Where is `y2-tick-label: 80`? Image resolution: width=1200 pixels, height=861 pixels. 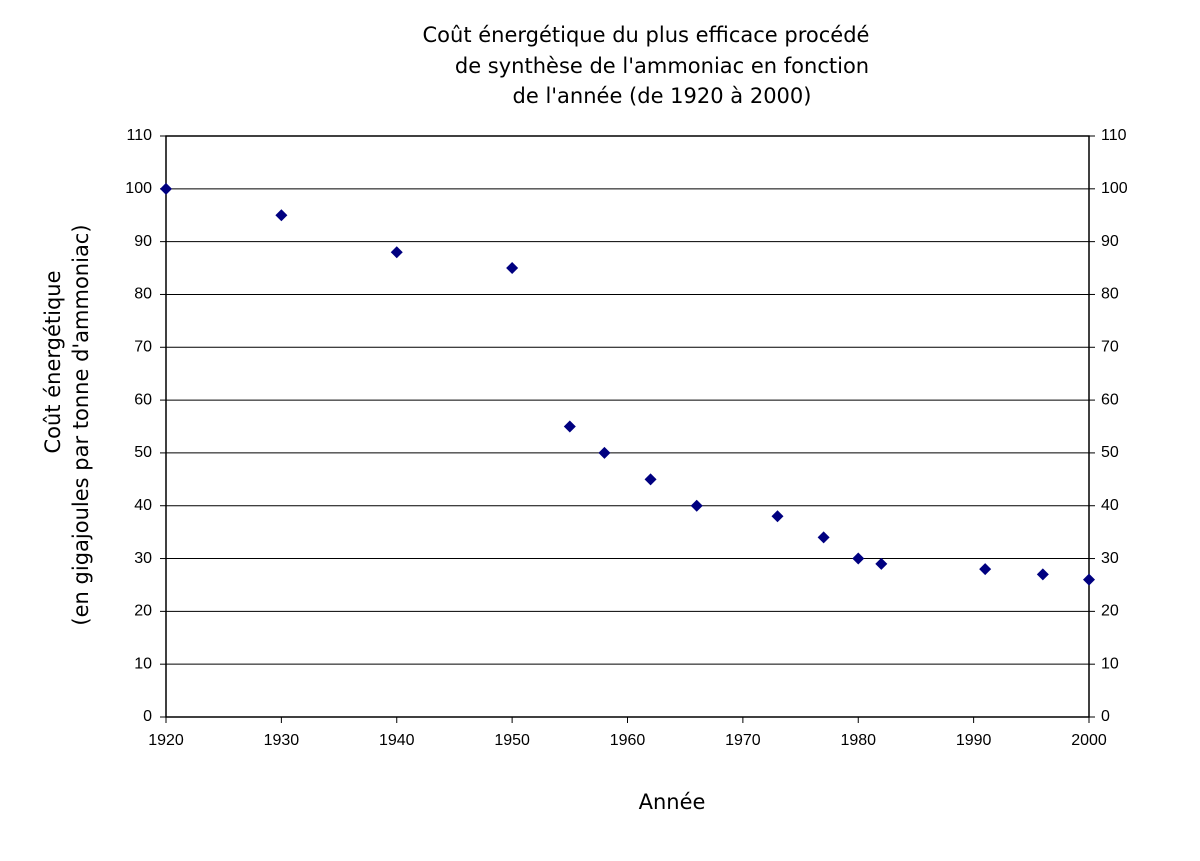
y2-tick-label: 80 is located at coordinates (1110, 294).